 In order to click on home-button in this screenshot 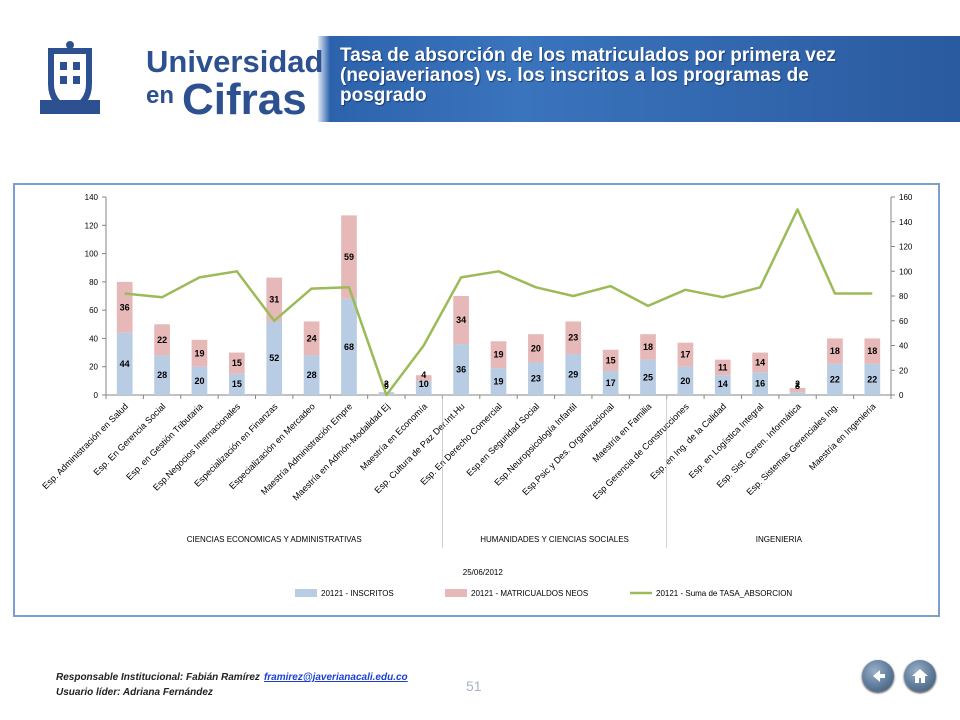, I will do `click(920, 676)`.